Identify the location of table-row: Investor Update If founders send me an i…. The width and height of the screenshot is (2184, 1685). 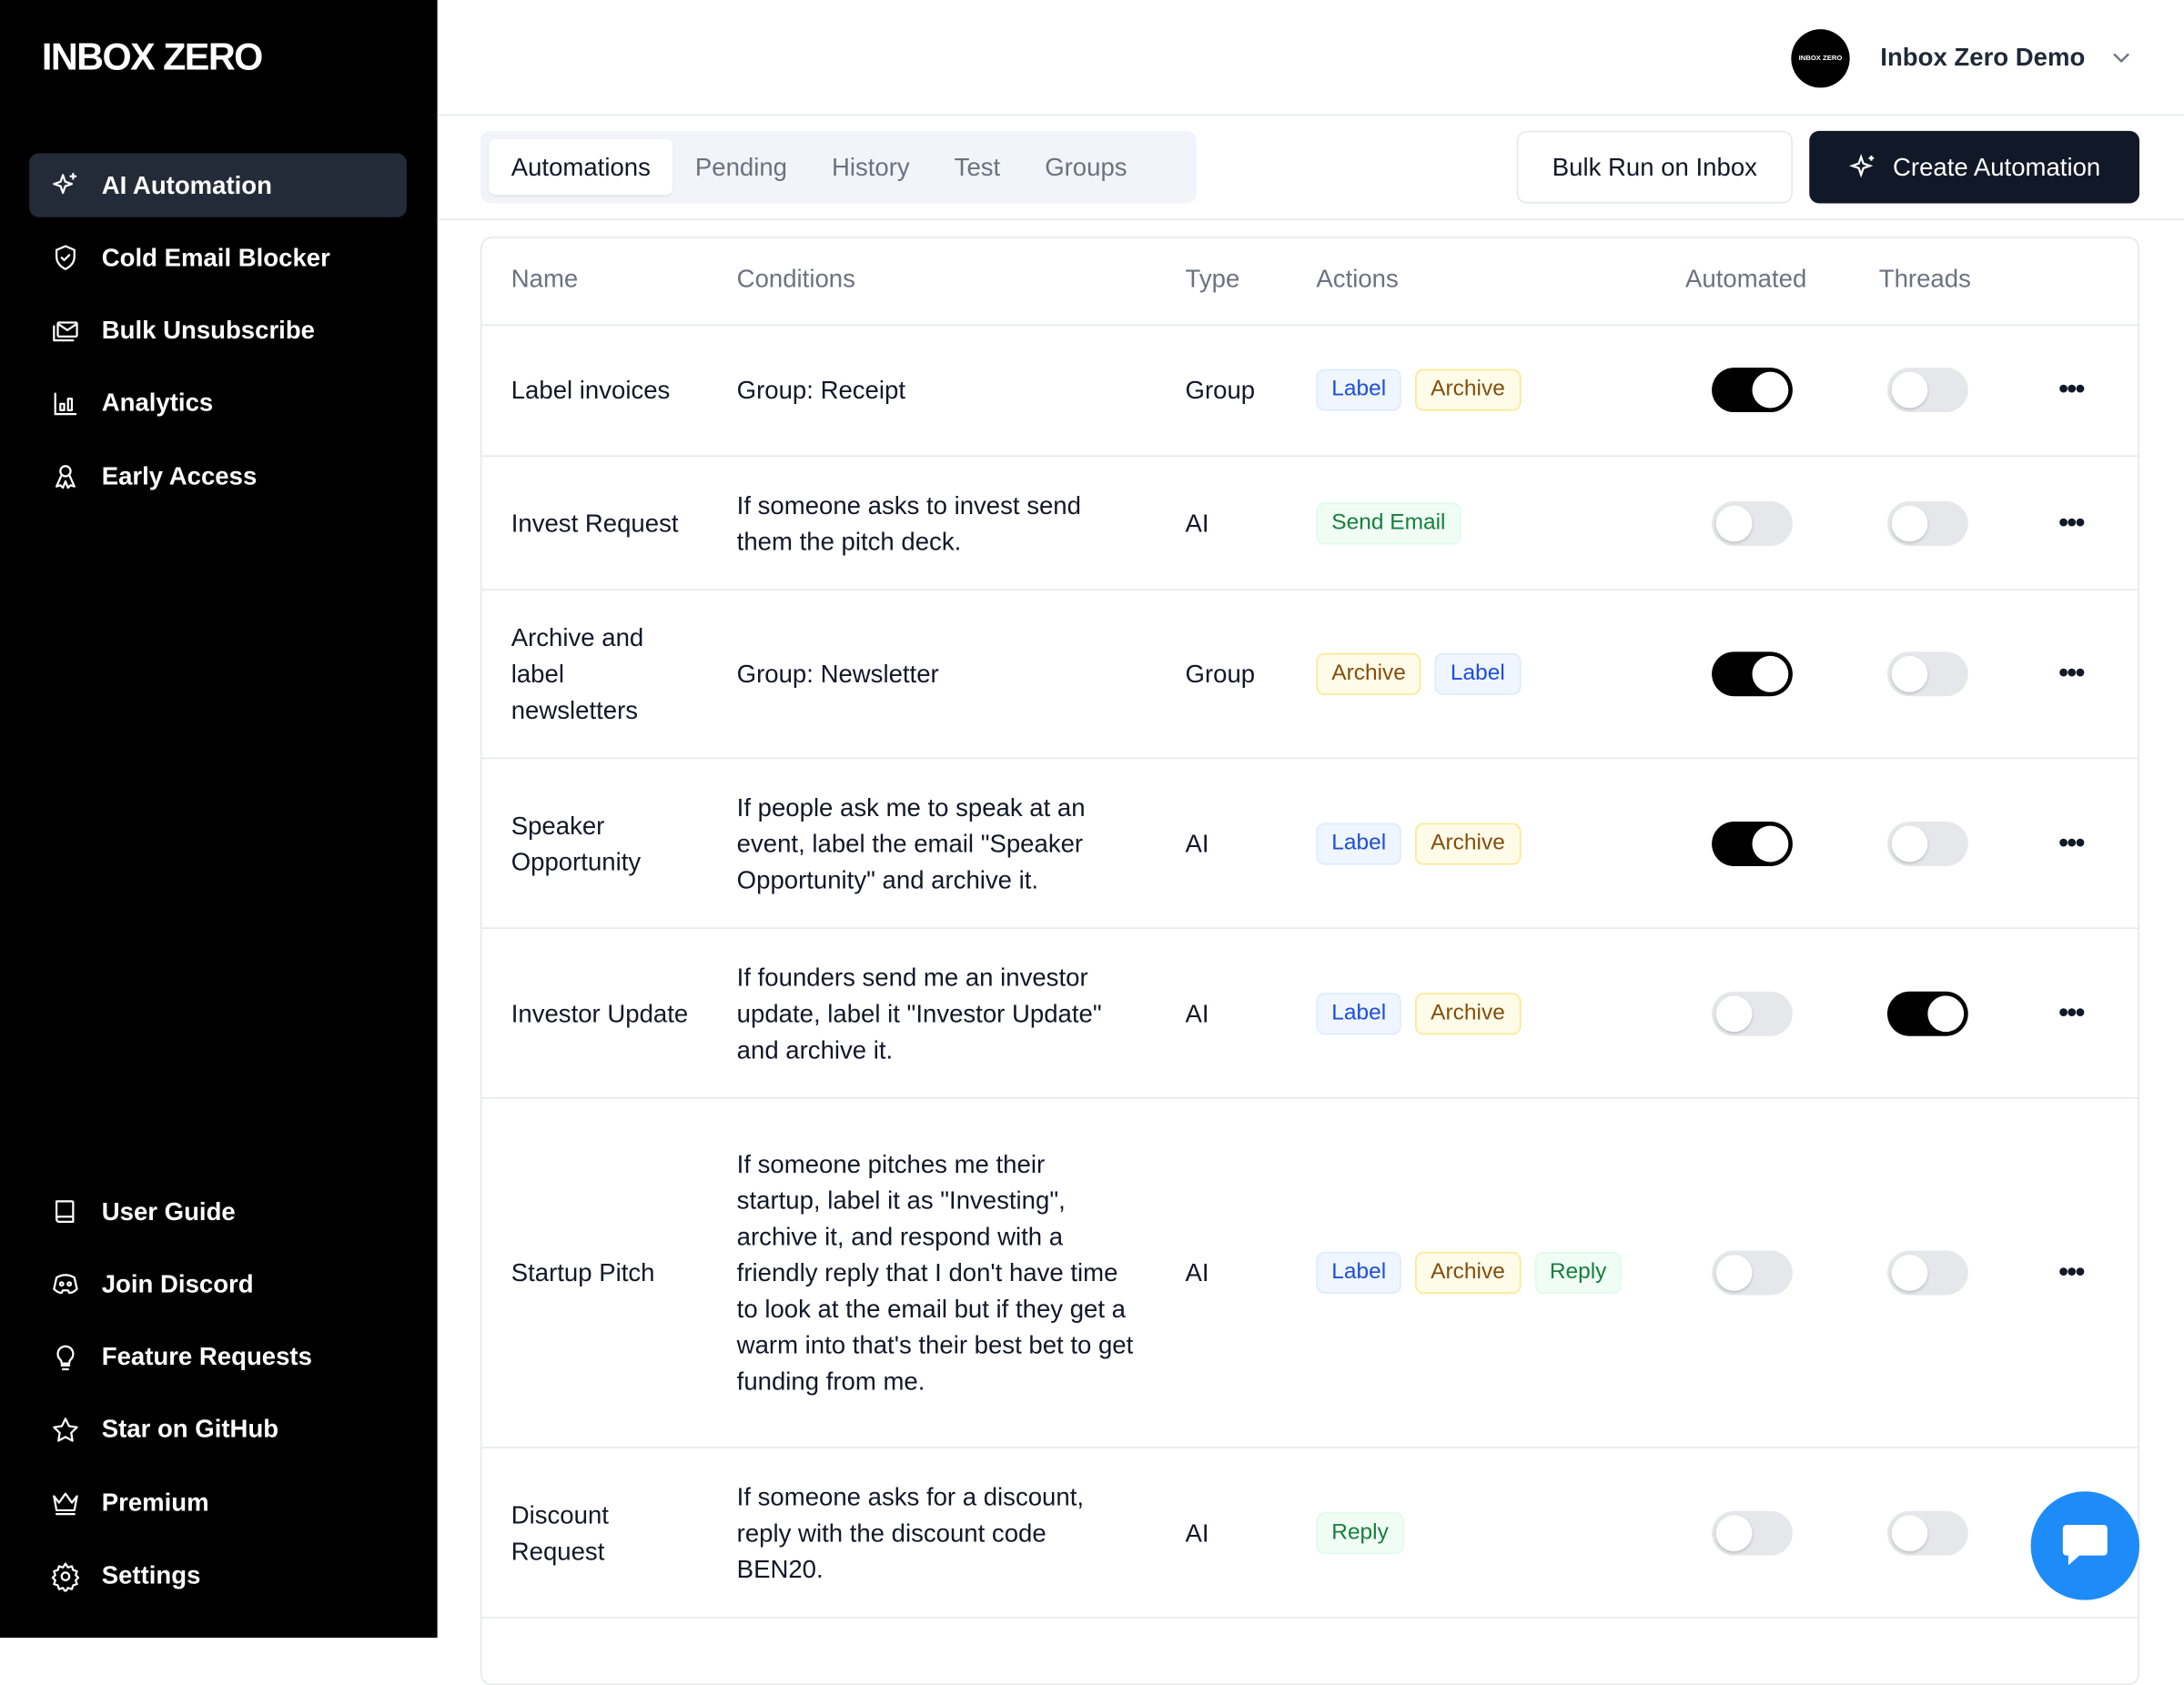
(1309, 1014).